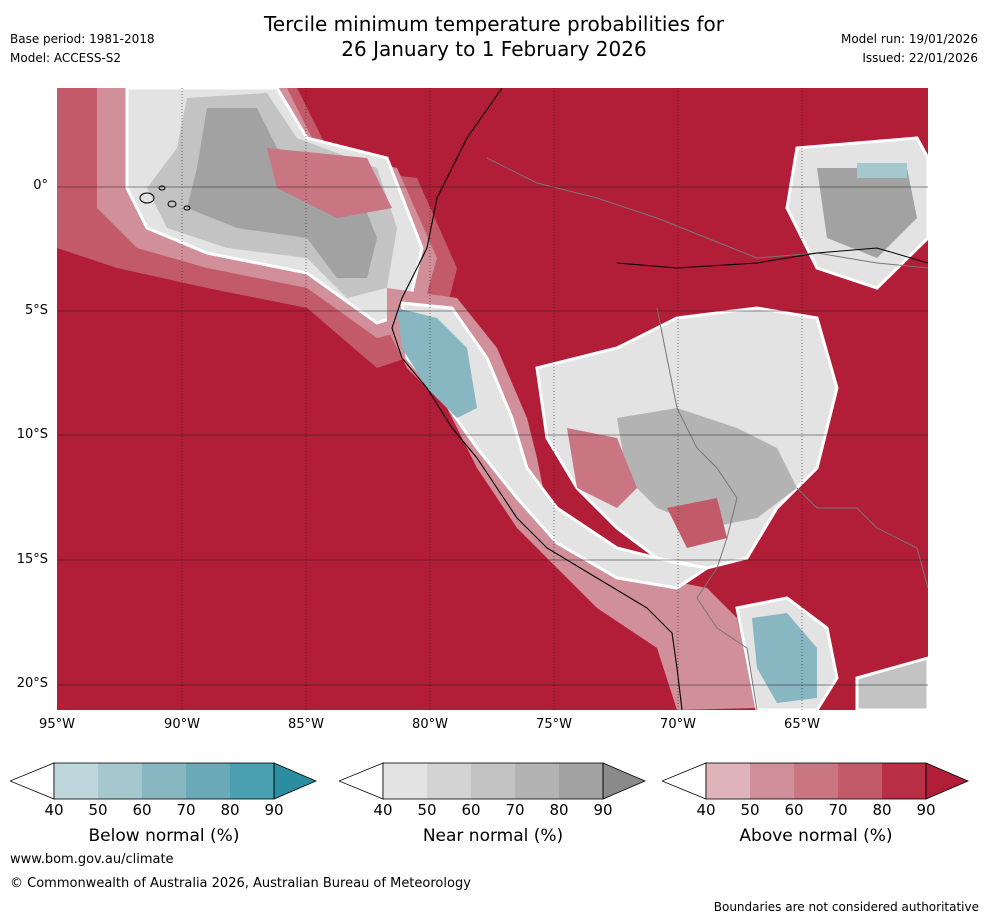 The image size is (988, 919). I want to click on colorbar-above-tick-90: 90, so click(926, 810).